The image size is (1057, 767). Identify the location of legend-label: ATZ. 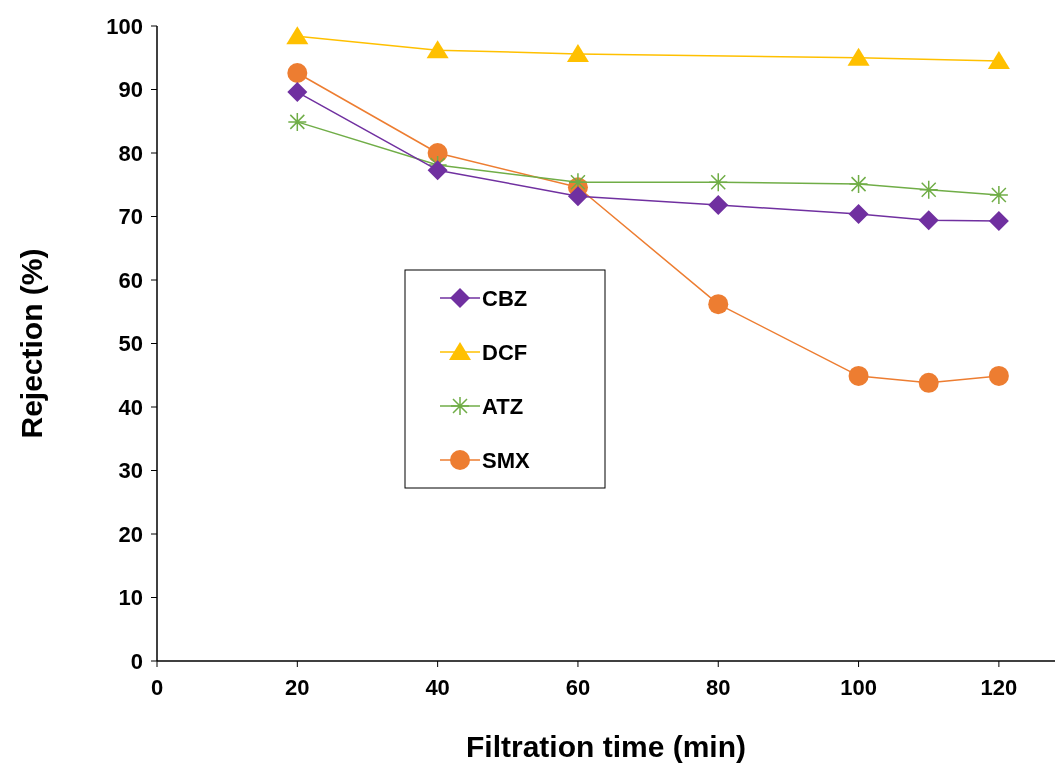
(503, 406).